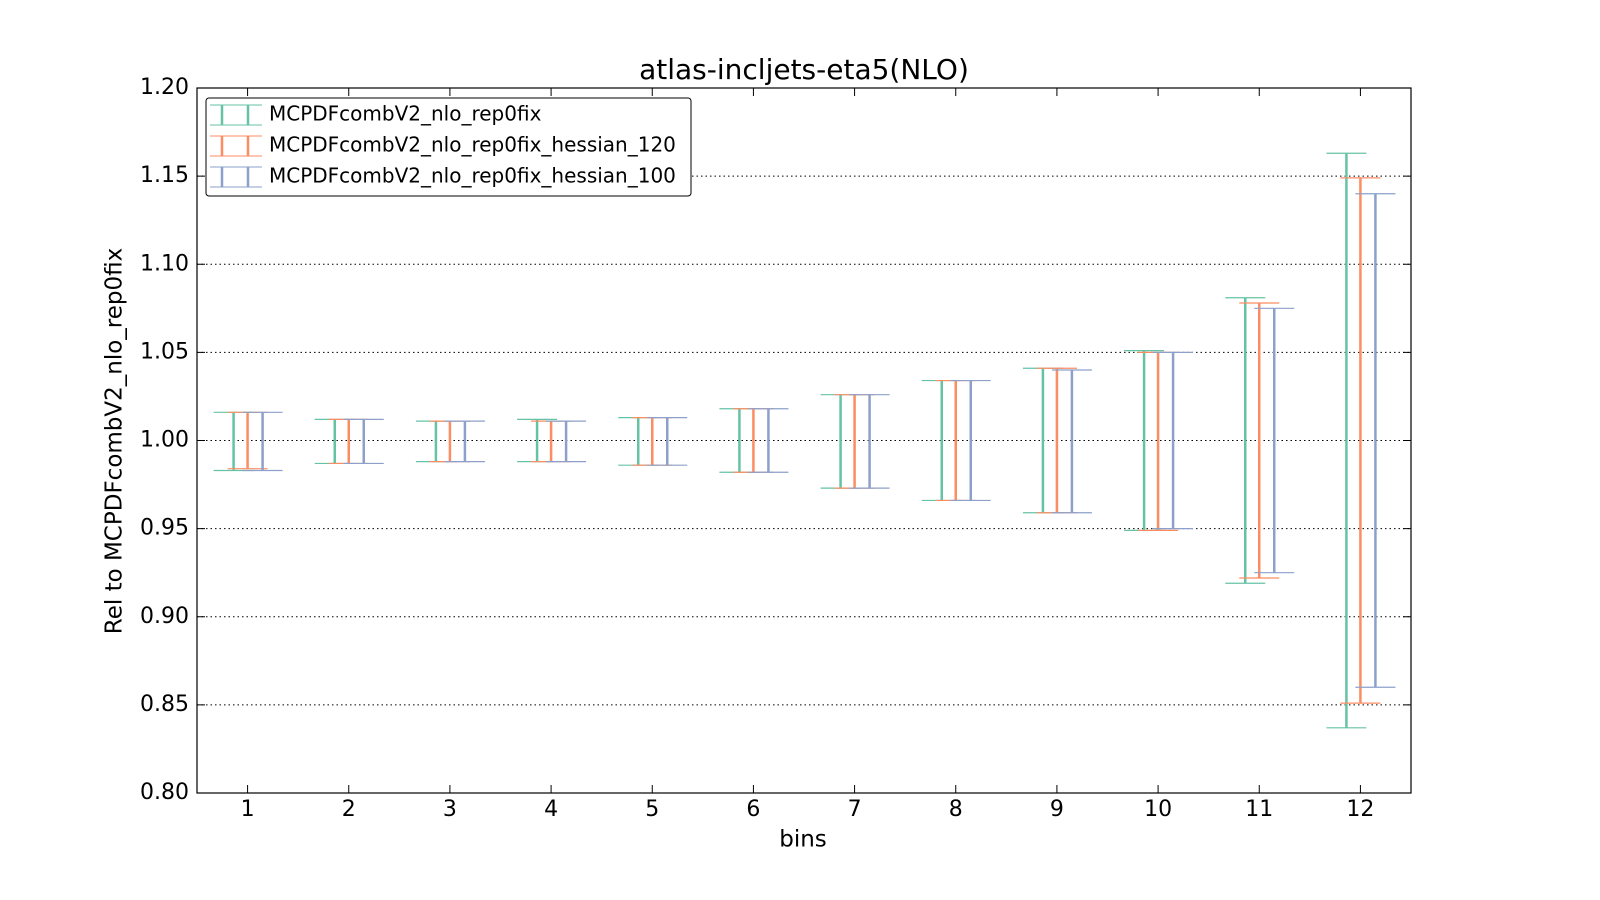 The image size is (1600, 900). Describe the element at coordinates (472, 176) in the screenshot. I see `legend-label: MCPDFcombV2_nlo_rep0fix_hessian_100` at that location.